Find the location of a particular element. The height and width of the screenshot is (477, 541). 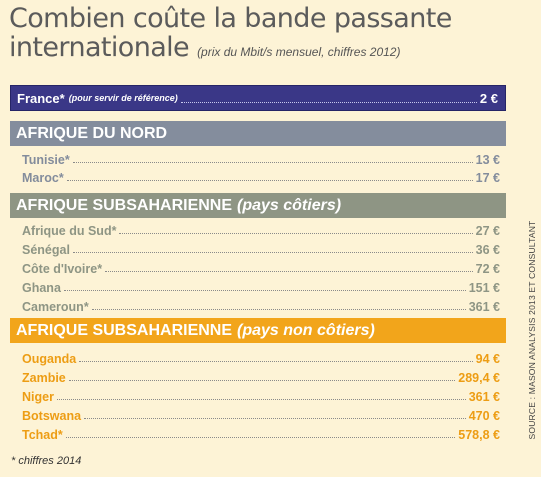

section-header-subsaharienne-cotiers: AFRIQUE SUBSAHARIENNE (pays côtiers) is located at coordinates (258, 205).